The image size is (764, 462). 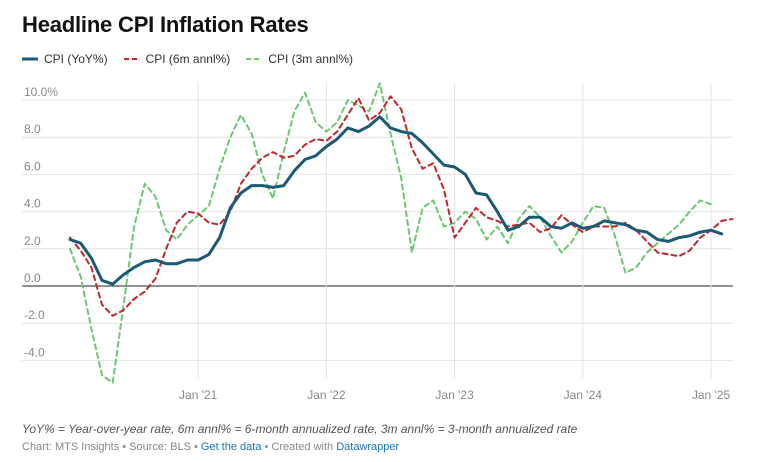 What do you see at coordinates (32, 278) in the screenshot?
I see `y-tick-label: 0.0` at bounding box center [32, 278].